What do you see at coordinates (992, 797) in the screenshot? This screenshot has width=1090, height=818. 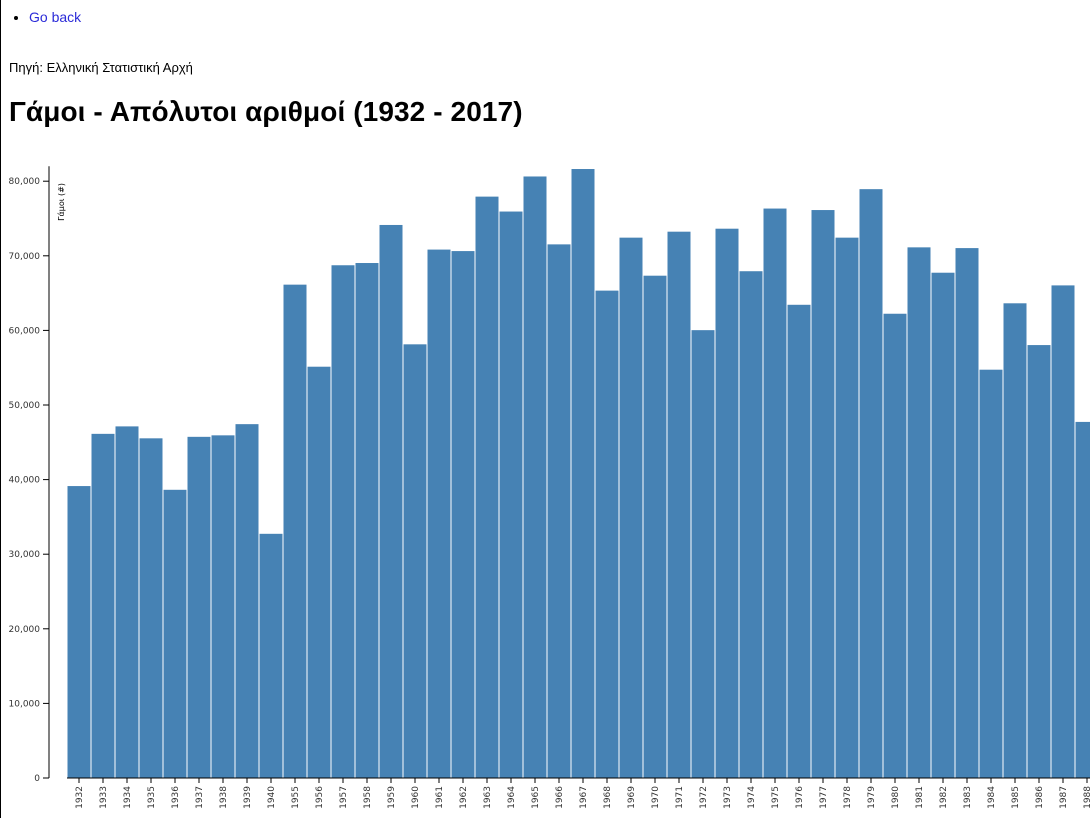 I see `x-tick-label: 1984` at bounding box center [992, 797].